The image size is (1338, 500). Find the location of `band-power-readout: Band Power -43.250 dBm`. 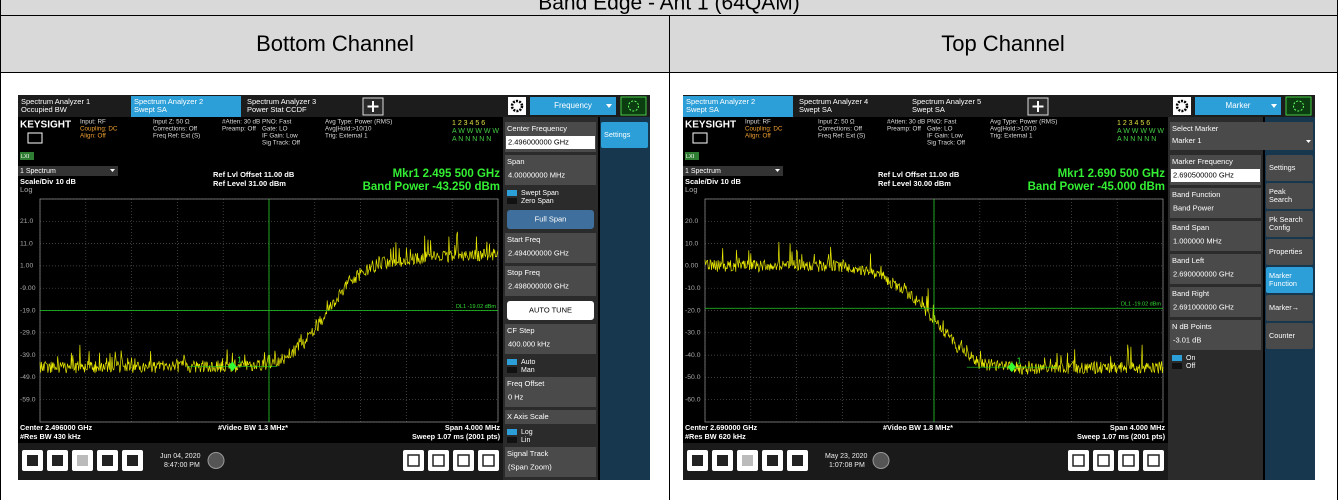

band-power-readout: Band Power -43.250 dBm is located at coordinates (431, 187).